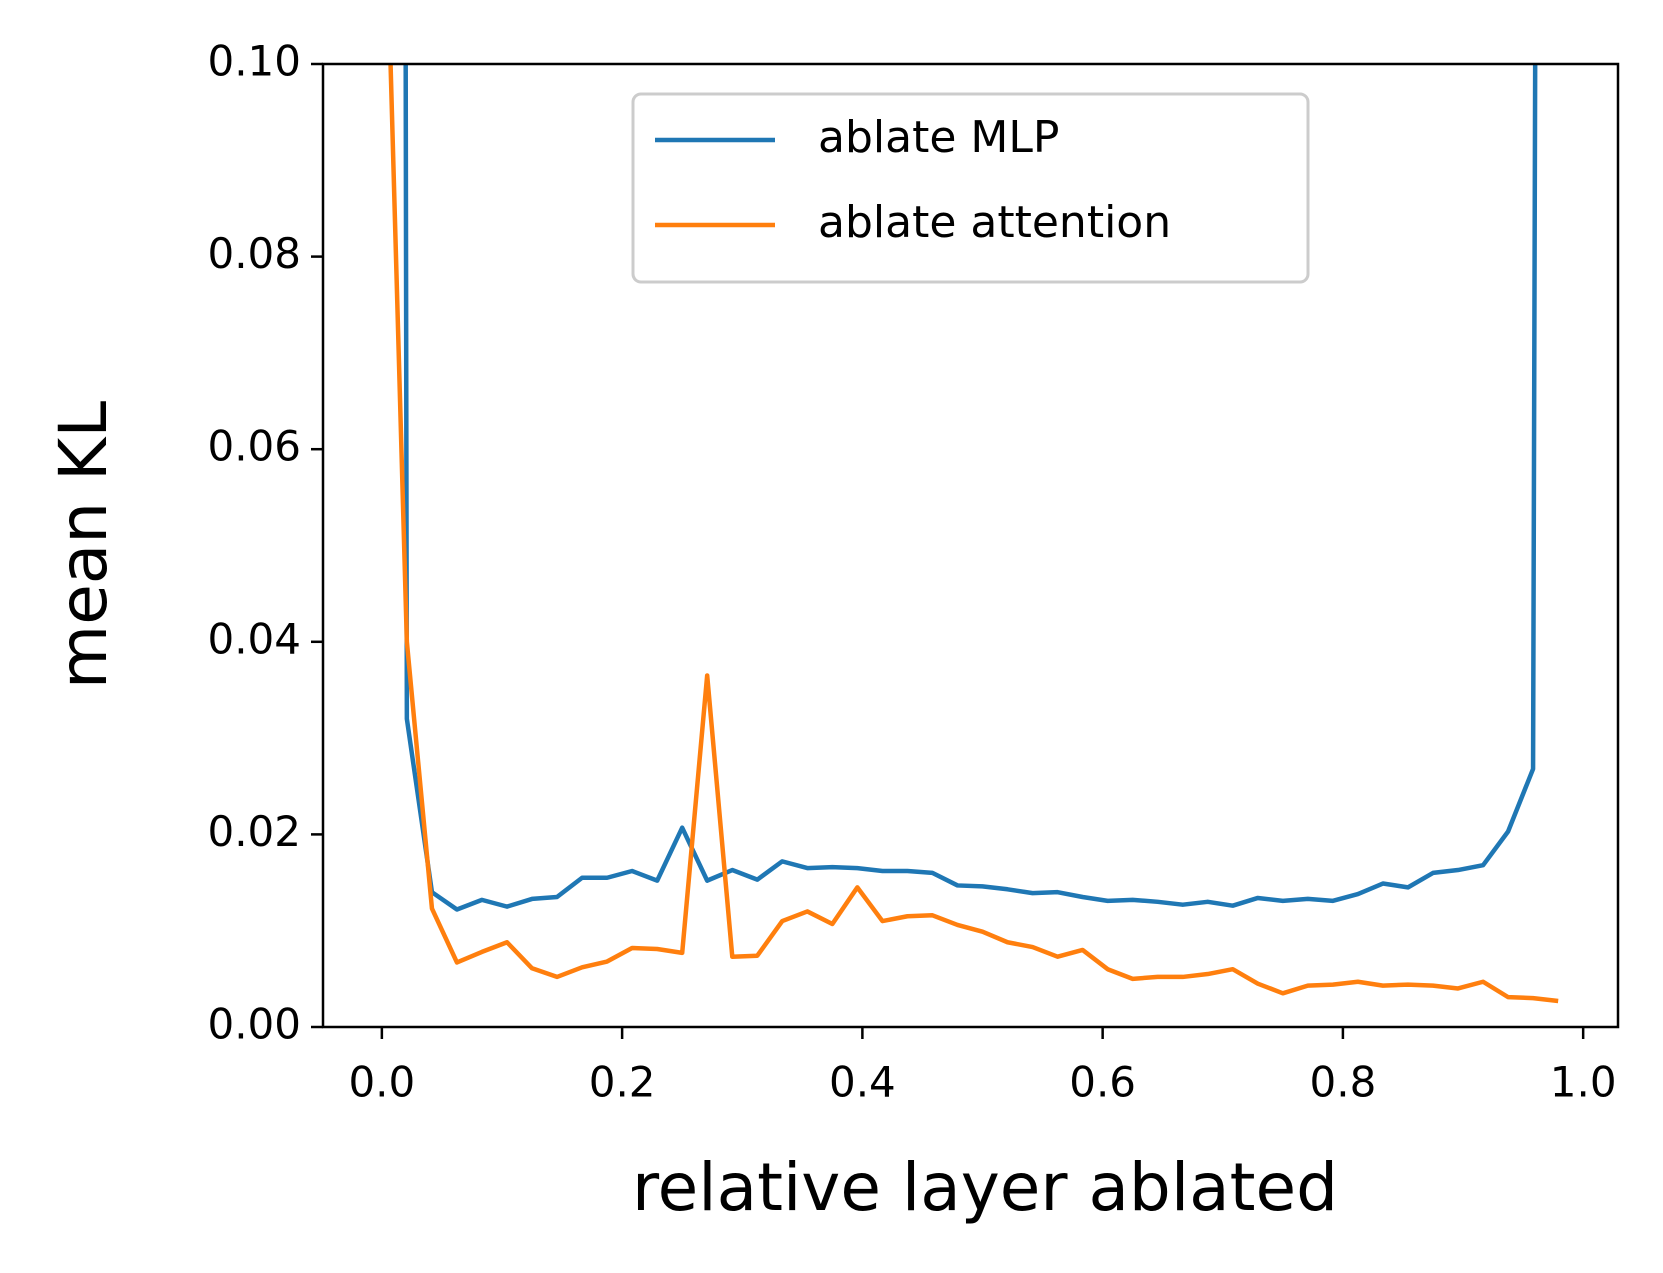 This screenshot has width=1663, height=1273. I want to click on x-tick-label: 0.4, so click(862, 1082).